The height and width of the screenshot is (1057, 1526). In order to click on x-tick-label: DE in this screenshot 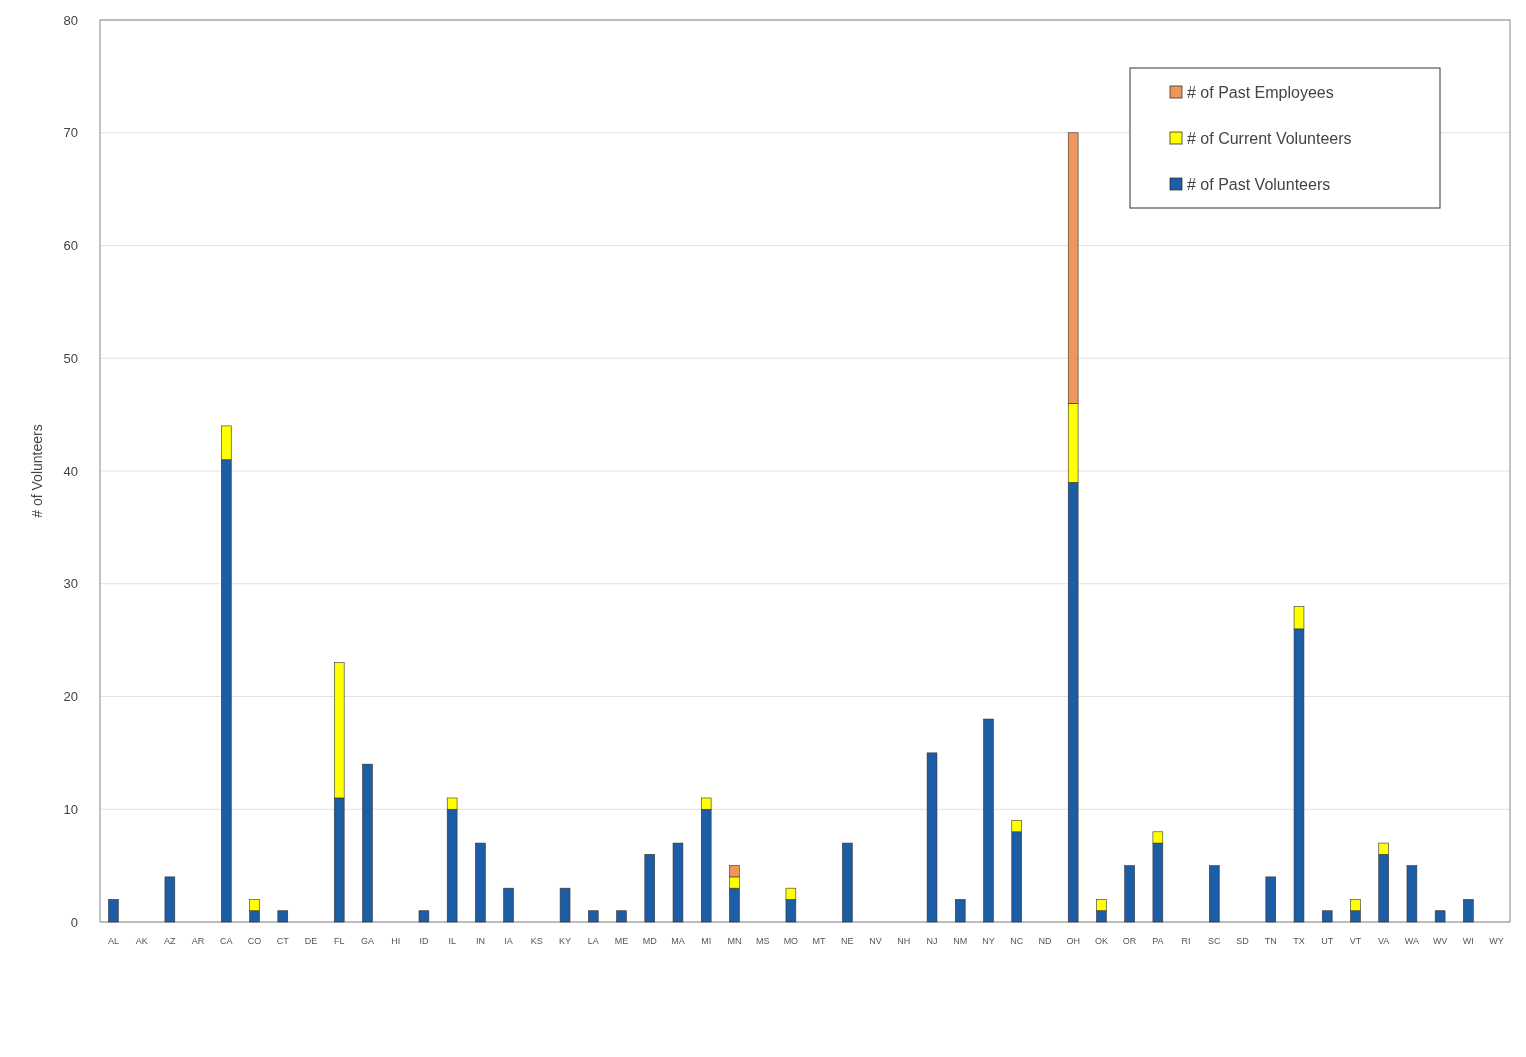, I will do `click(311, 941)`.